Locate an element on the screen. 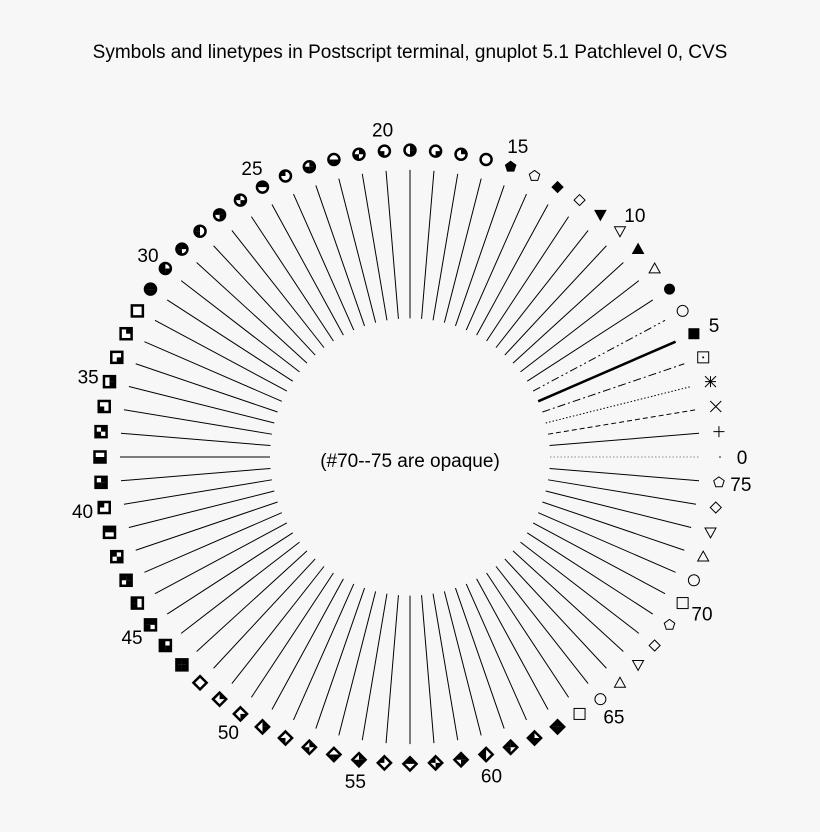 Image resolution: width=820 pixels, height=832 pixels. label-50: 50 is located at coordinates (228, 733).